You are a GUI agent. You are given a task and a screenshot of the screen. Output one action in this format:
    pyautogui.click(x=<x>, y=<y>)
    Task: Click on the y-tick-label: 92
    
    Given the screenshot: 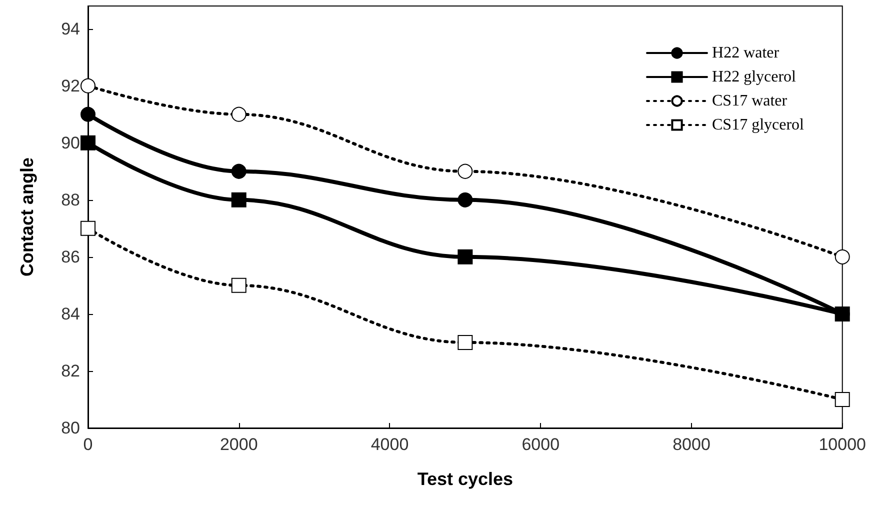 What is the action you would take?
    pyautogui.click(x=70, y=86)
    